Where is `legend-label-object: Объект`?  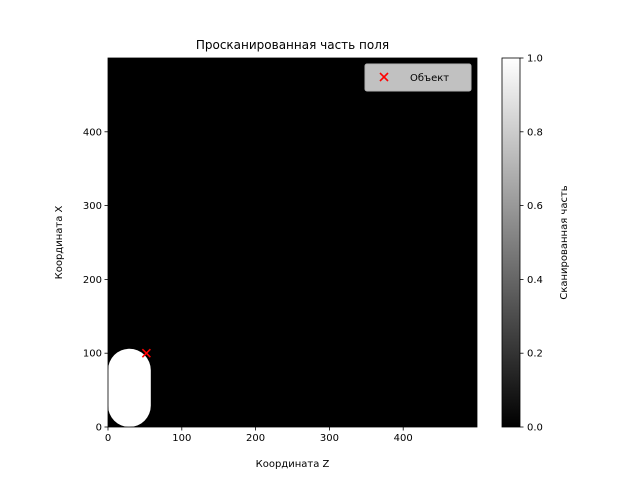 legend-label-object: Объект is located at coordinates (429, 78).